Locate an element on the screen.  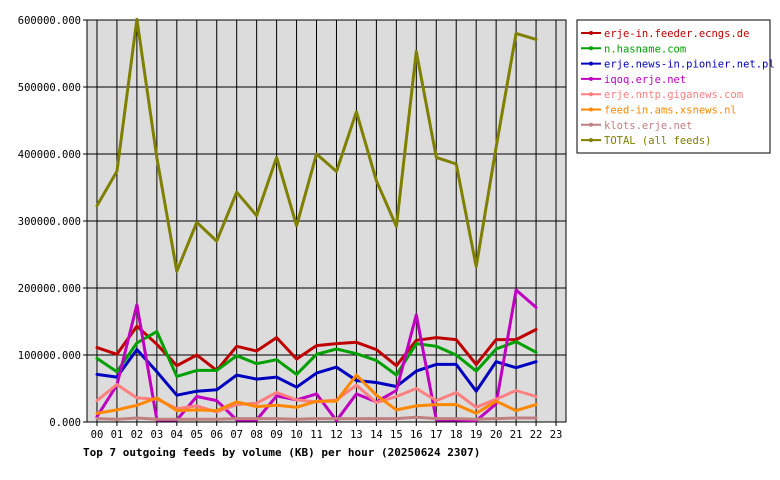
legend-label: feed-in.ams.xsnews.nl is located at coordinates (670, 111).